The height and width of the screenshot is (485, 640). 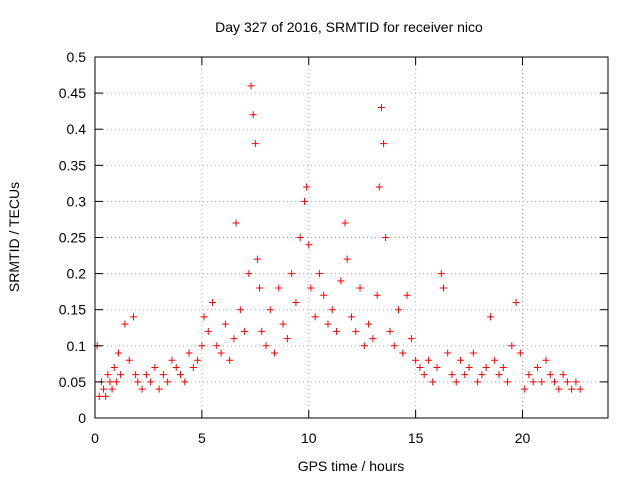 I want to click on y-tick-label: 0.45, so click(x=72, y=93).